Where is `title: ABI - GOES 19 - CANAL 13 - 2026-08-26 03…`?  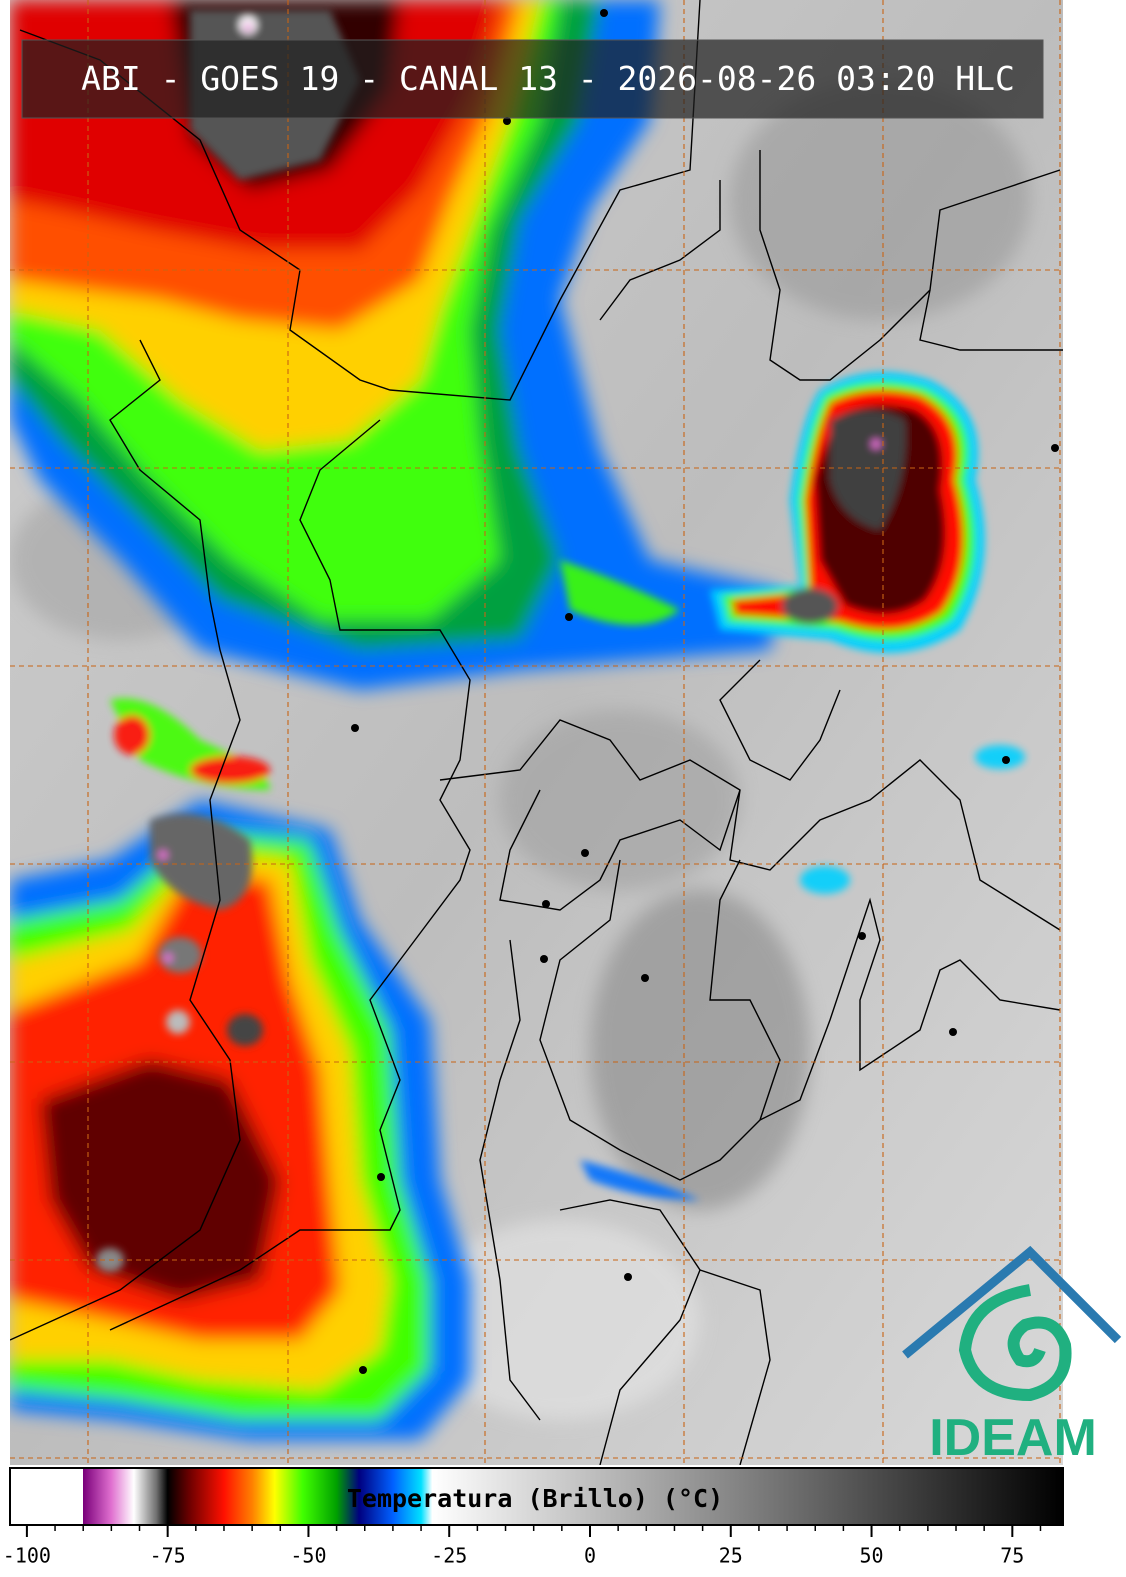
title: ABI - GOES 19 - CANAL 13 - 2026-08-26 03… is located at coordinates (548, 78).